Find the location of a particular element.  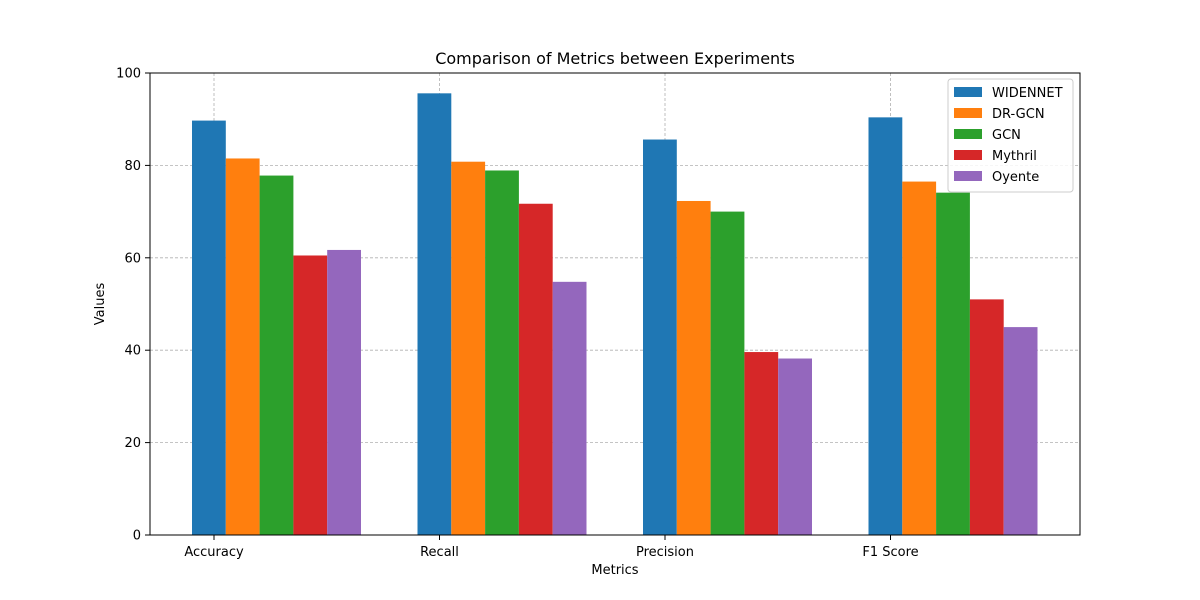

bar-mythril-recall is located at coordinates (535, 369).